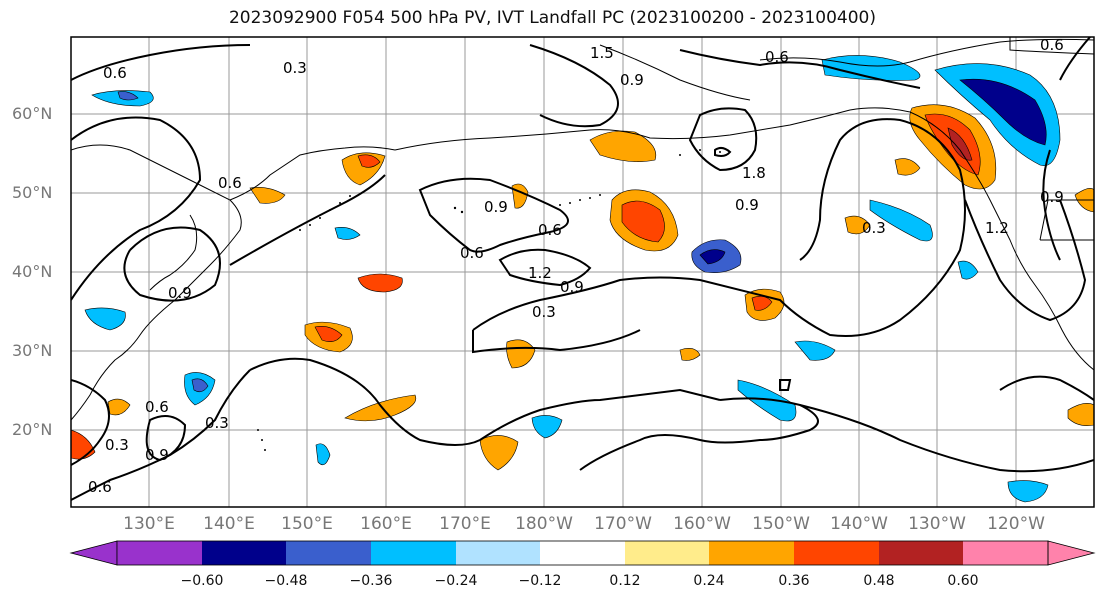  I want to click on lon-label-170w: 170°W, so click(623, 524).